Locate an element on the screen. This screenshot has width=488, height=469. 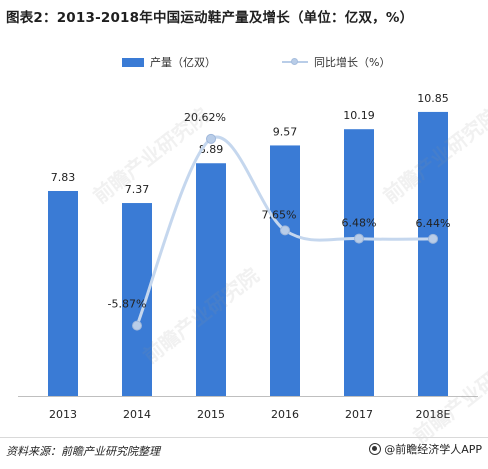
bar-2018E is located at coordinates (433, 253).